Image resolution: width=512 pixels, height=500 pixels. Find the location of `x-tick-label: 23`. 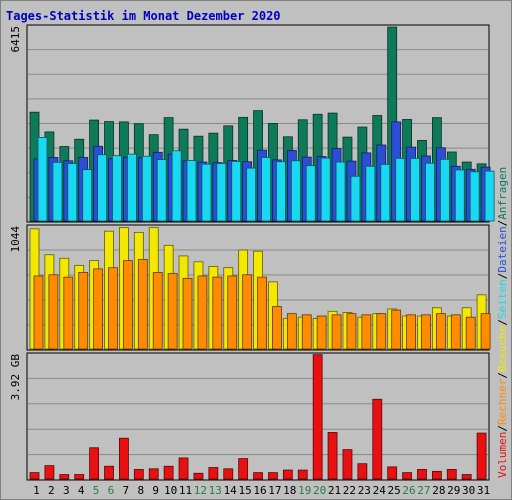

x-tick-label: 23 is located at coordinates (364, 490).